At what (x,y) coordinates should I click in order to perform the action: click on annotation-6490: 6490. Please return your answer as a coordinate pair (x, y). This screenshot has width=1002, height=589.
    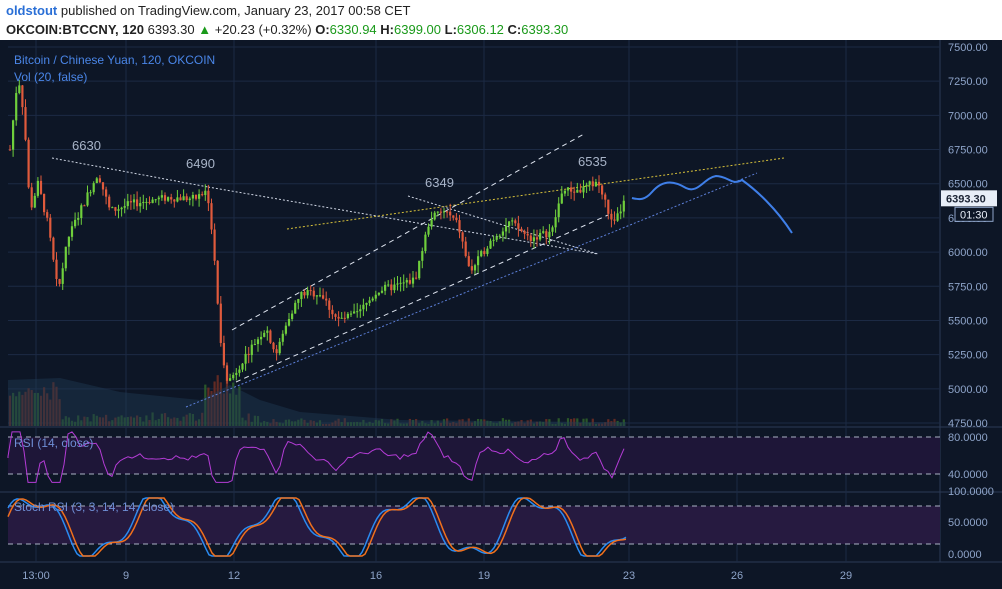
    Looking at the image, I should click on (200, 163).